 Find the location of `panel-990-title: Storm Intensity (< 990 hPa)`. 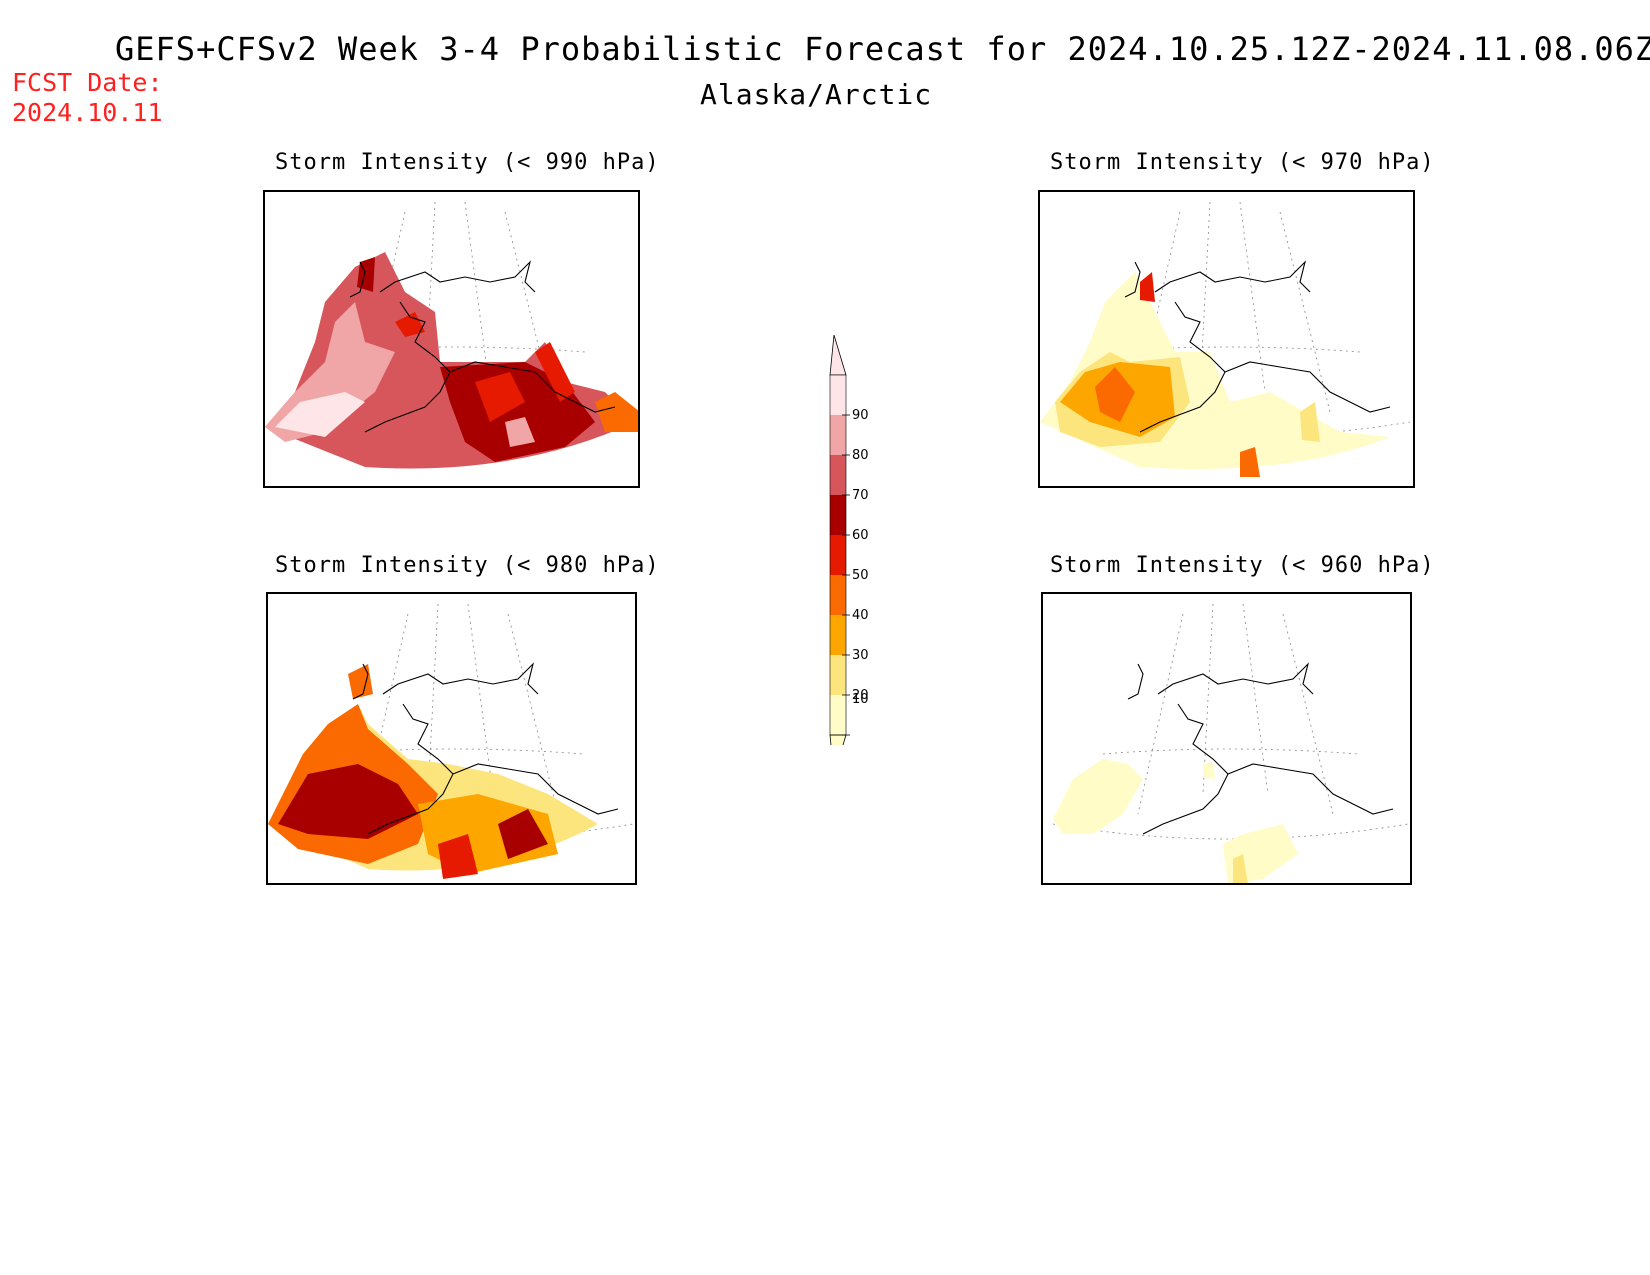

panel-990-title: Storm Intensity (< 990 hPa) is located at coordinates (467, 162).